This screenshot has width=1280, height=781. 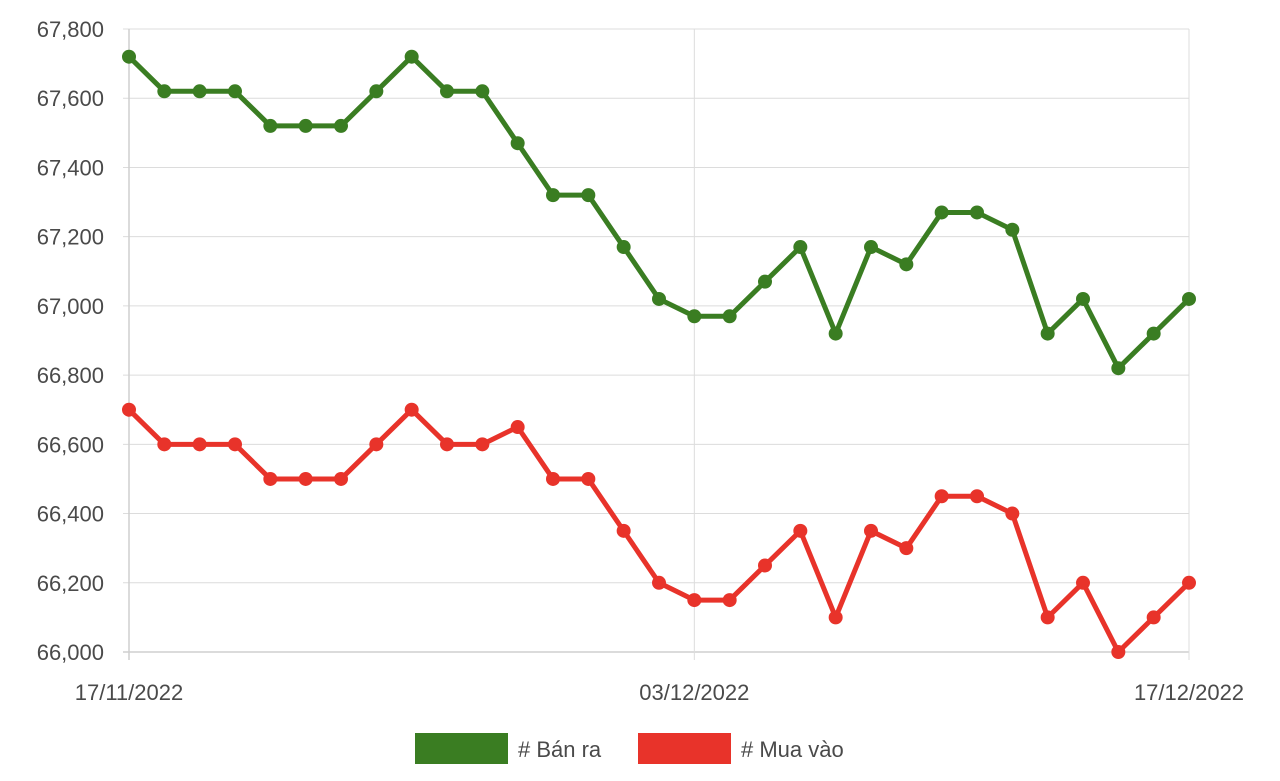 What do you see at coordinates (70, 652) in the screenshot?
I see `y-tick-label: 66,000` at bounding box center [70, 652].